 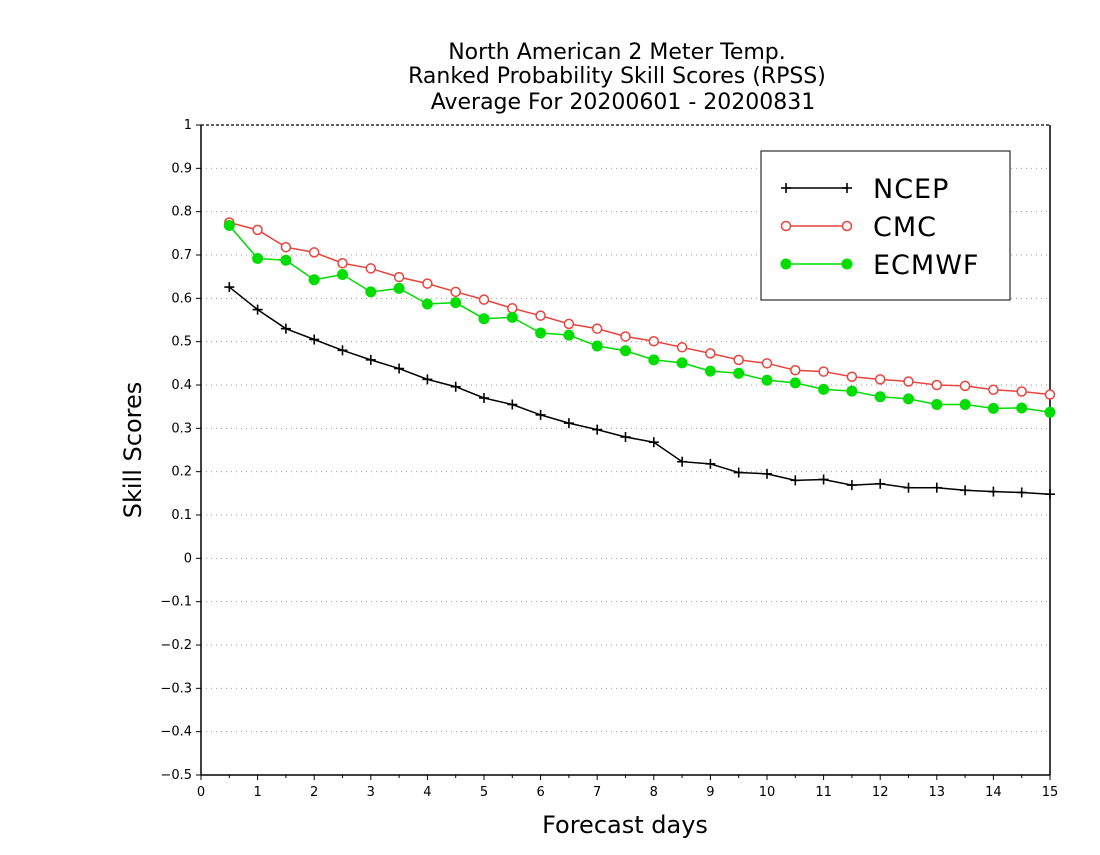 What do you see at coordinates (926, 265) in the screenshot?
I see `legend-label: ECMWF` at bounding box center [926, 265].